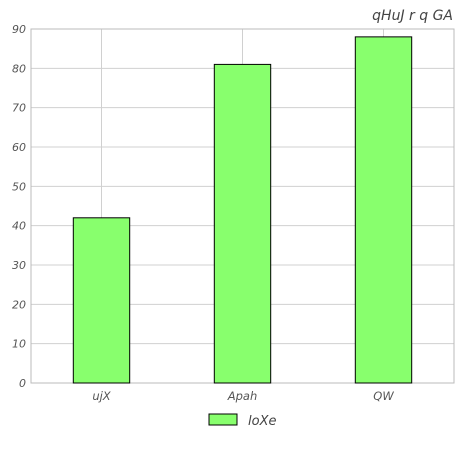 Image resolution: width=464 pixels, height=464 pixels. I want to click on y-axis-ticks: 0 10 20 30 40 50 60 70 80 90, so click(19, 206).